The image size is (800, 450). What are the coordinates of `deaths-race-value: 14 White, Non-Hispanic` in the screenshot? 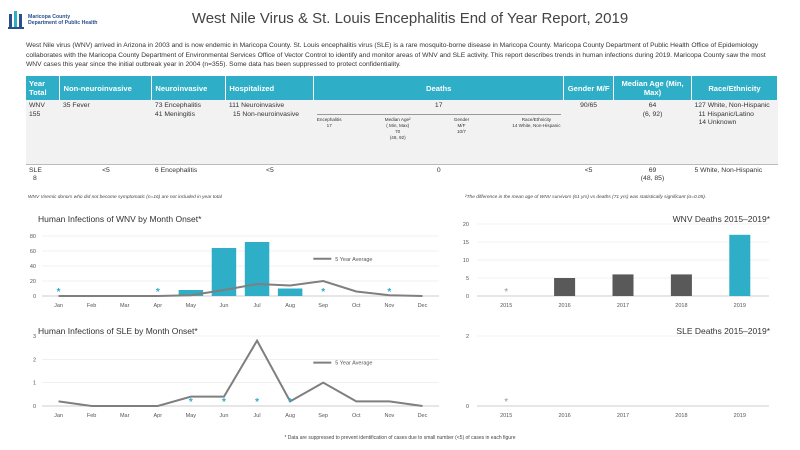 It's located at (536, 125).